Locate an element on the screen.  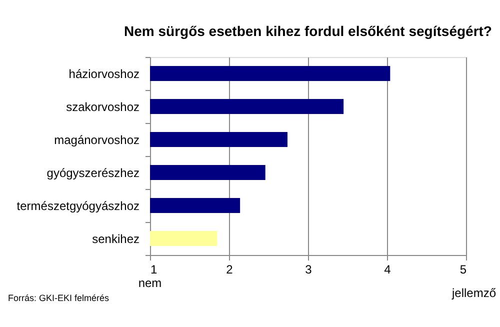
y-tick-label: gyógyszerészhez is located at coordinates (93, 173).